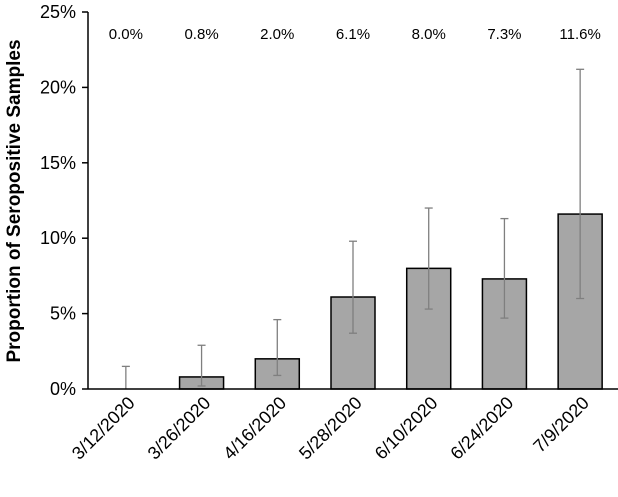 This screenshot has height=497, width=618. I want to click on x-tick-label: 6/10/2020, so click(406, 428).